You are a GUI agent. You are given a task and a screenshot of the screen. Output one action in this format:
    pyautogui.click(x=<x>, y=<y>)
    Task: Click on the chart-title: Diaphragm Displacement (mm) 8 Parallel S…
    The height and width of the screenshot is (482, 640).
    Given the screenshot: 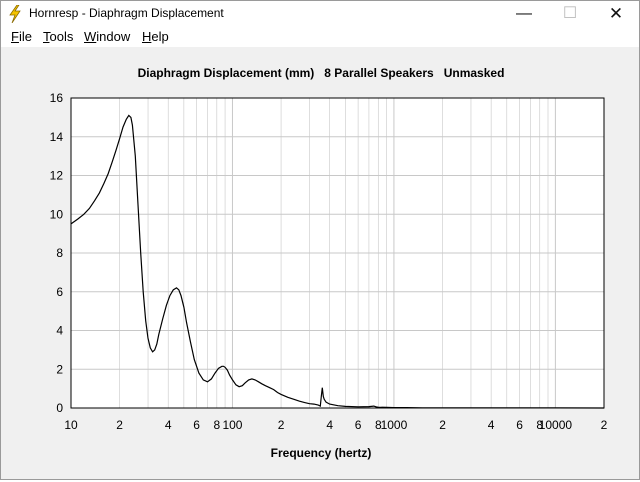 What is the action you would take?
    pyautogui.click(x=321, y=73)
    